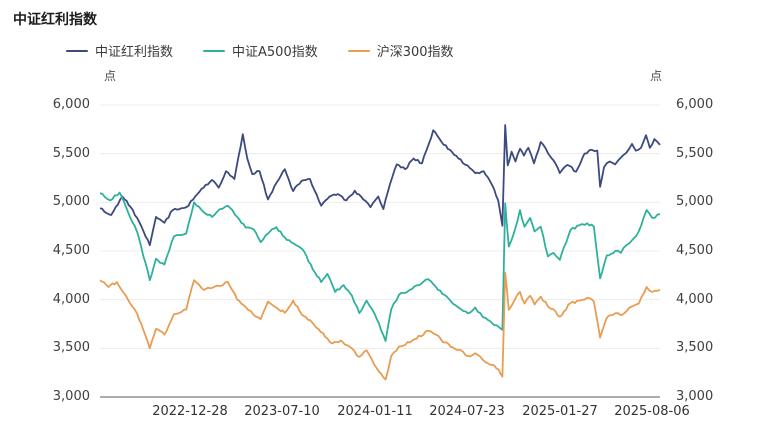 This screenshot has height=437, width=771. I want to click on unit-label-left: 点, so click(110, 76).